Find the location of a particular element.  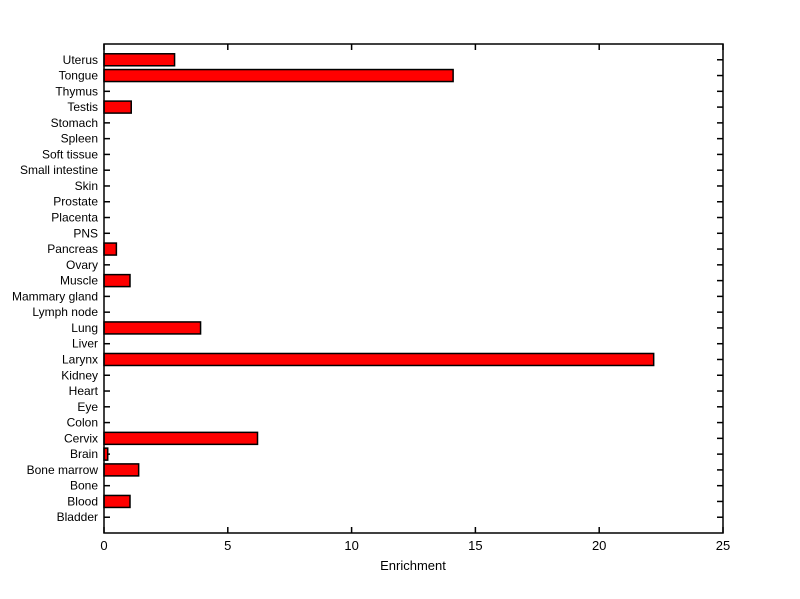

y-tick-label: Blood is located at coordinates (82, 501).